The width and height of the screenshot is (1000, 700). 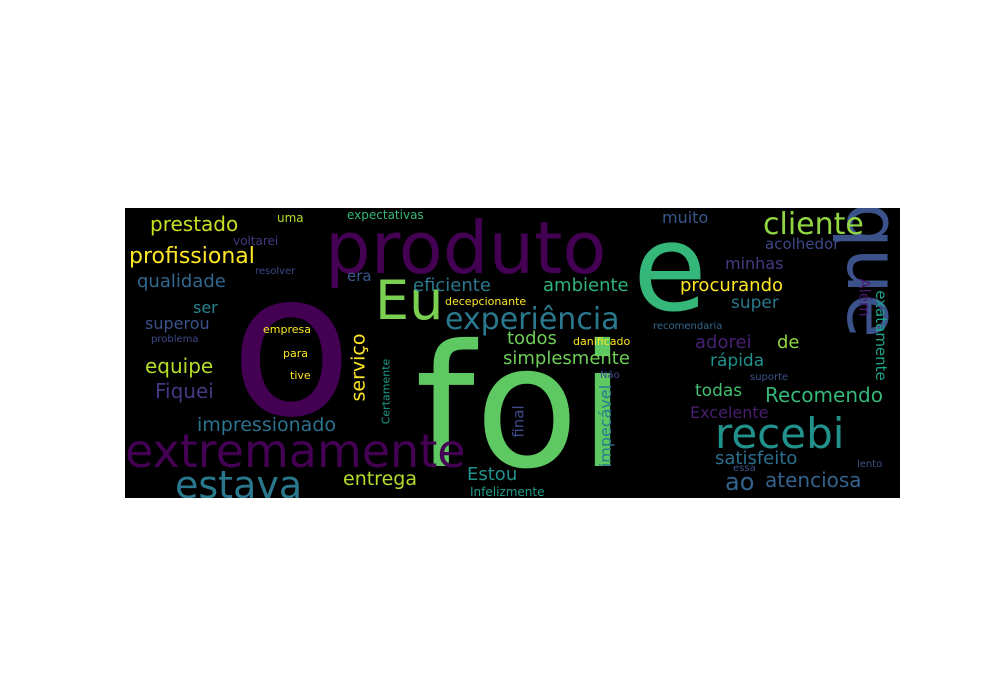 I want to click on word-21: atendimento, so click(x=126, y=382).